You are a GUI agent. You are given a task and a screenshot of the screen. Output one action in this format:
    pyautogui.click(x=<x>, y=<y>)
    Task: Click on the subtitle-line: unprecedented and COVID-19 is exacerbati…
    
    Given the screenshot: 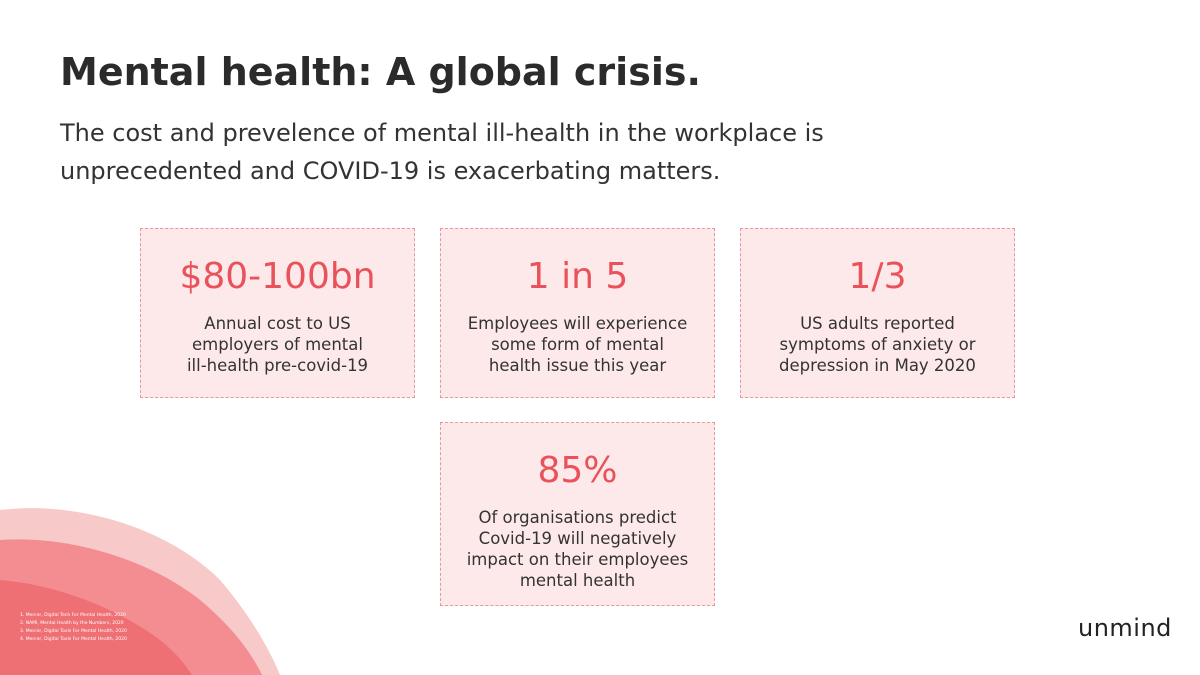 What is the action you would take?
    pyautogui.click(x=390, y=171)
    